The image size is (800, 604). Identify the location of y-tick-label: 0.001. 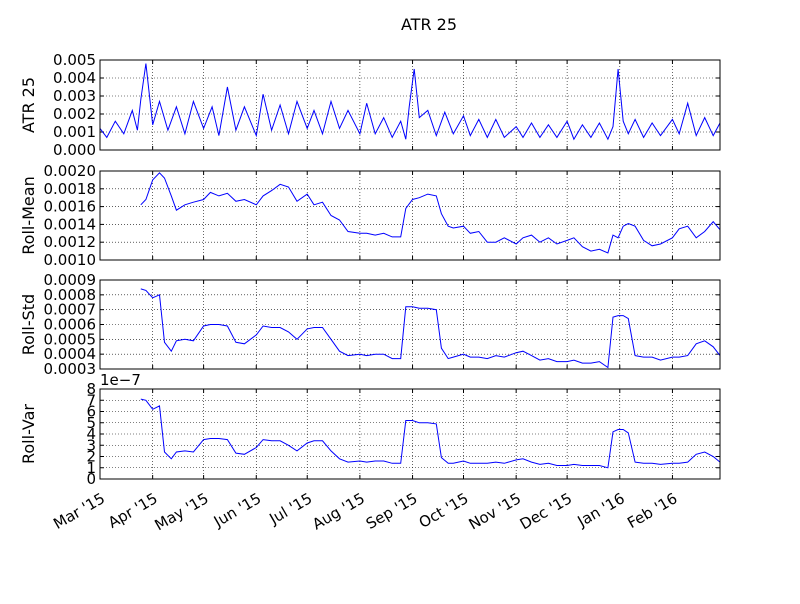
(74, 132).